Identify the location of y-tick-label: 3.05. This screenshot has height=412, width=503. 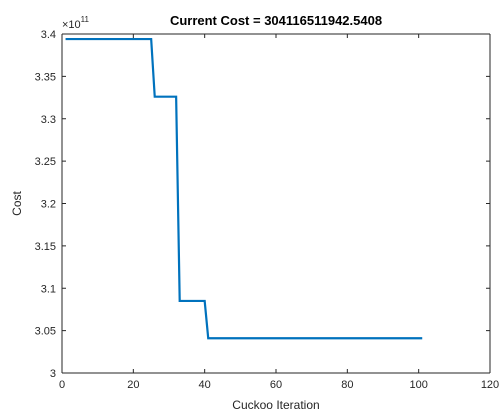
(45, 332).